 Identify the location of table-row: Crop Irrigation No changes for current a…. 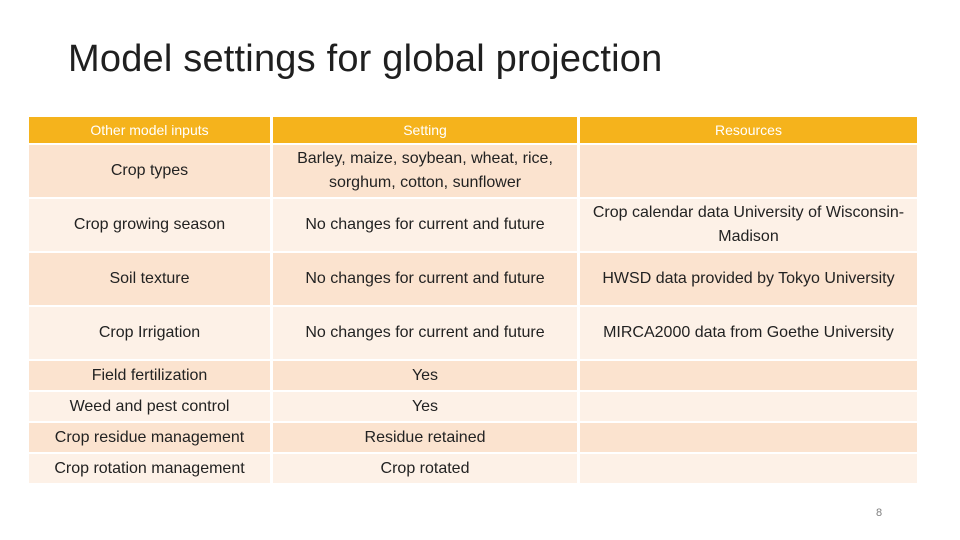
(473, 333).